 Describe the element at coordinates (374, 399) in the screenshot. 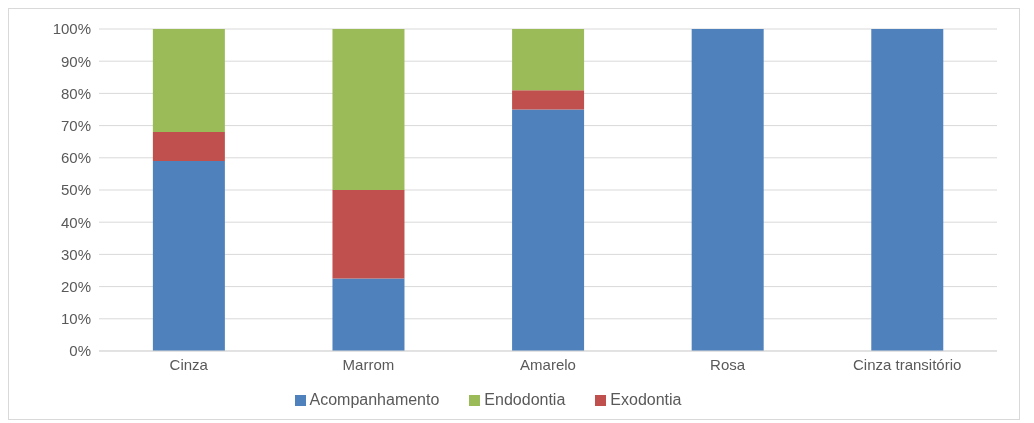

I see `legend-label: Acompanhamento` at that location.